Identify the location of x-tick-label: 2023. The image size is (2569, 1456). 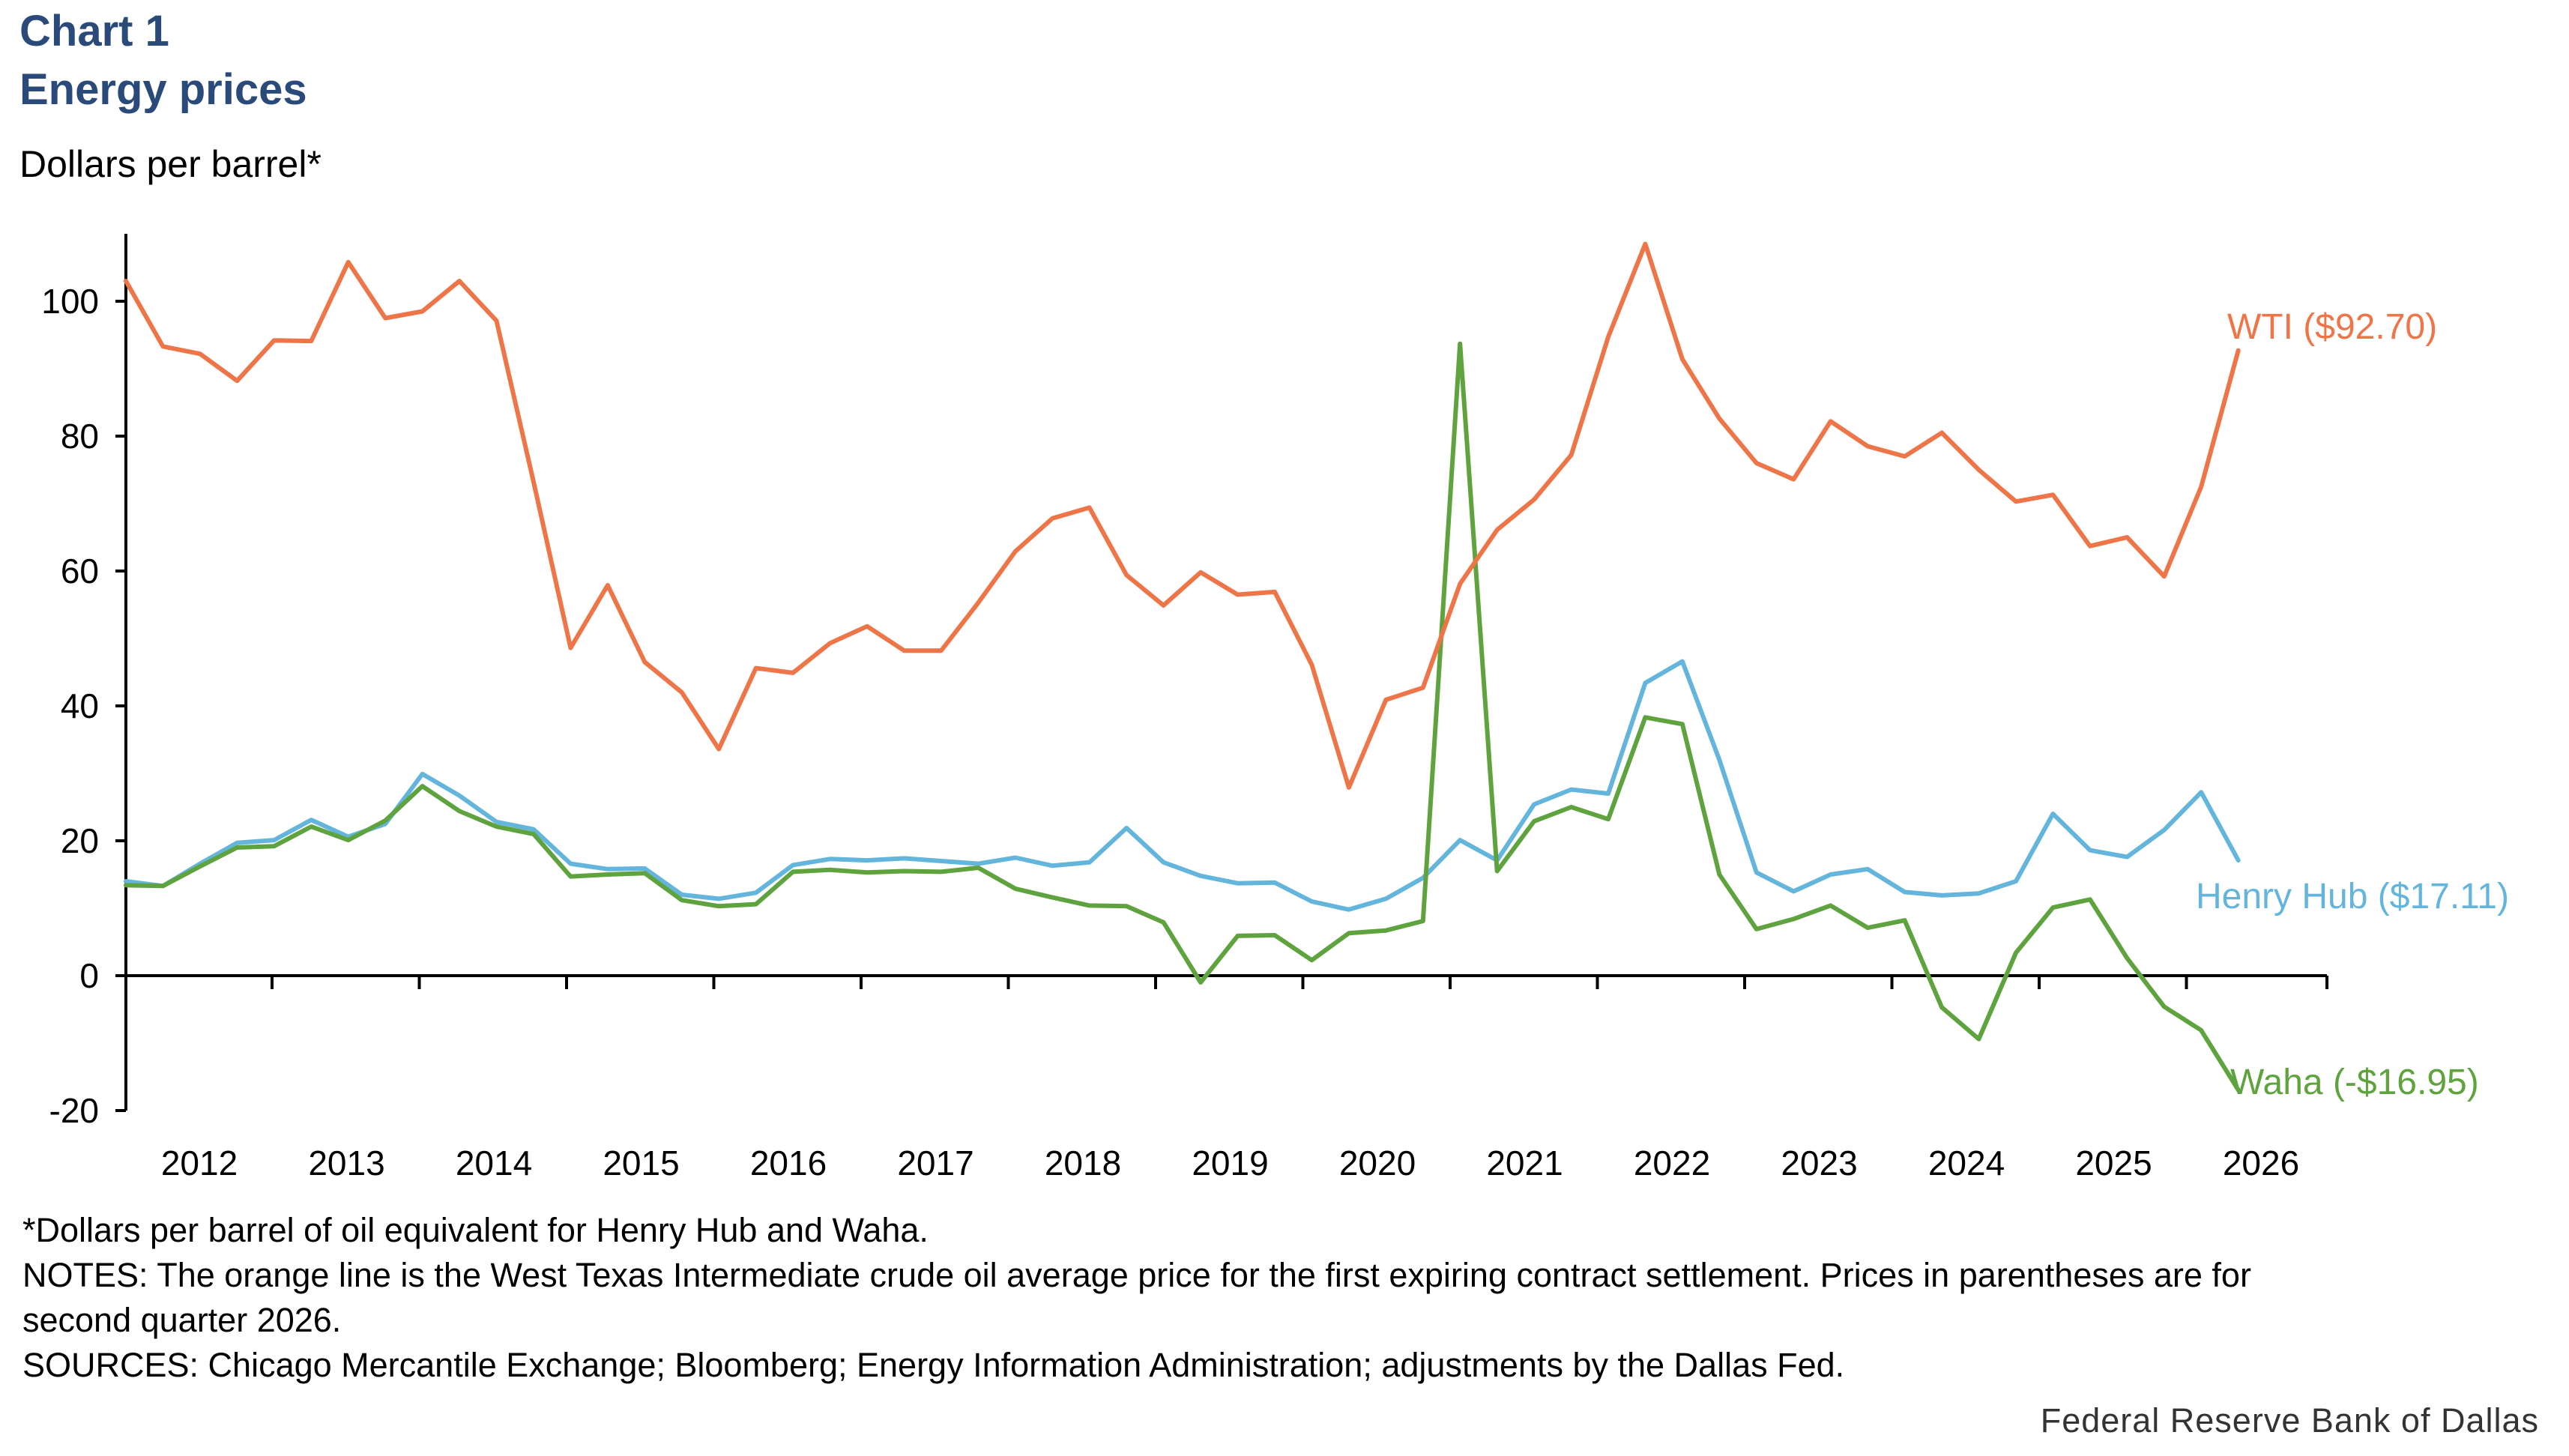
(1819, 1163).